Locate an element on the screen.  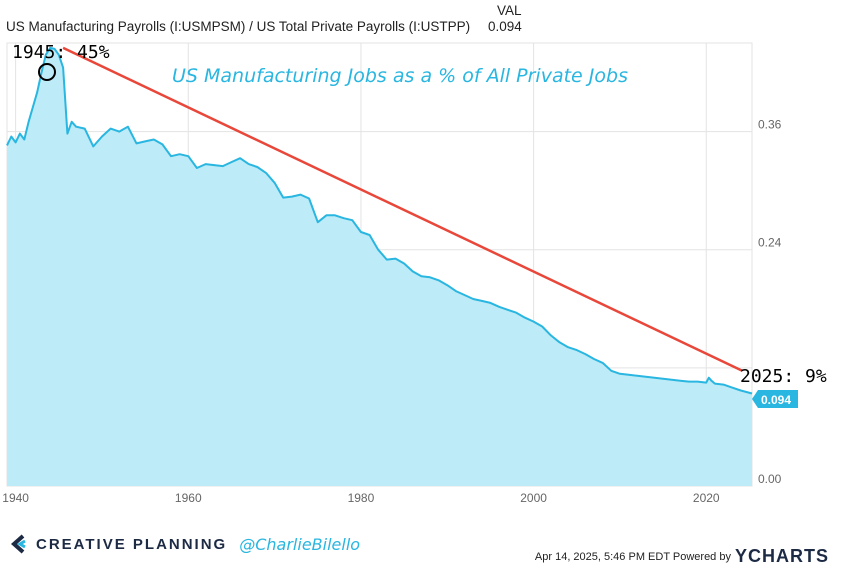
last-value-badge-shape is located at coordinates (775, 399).